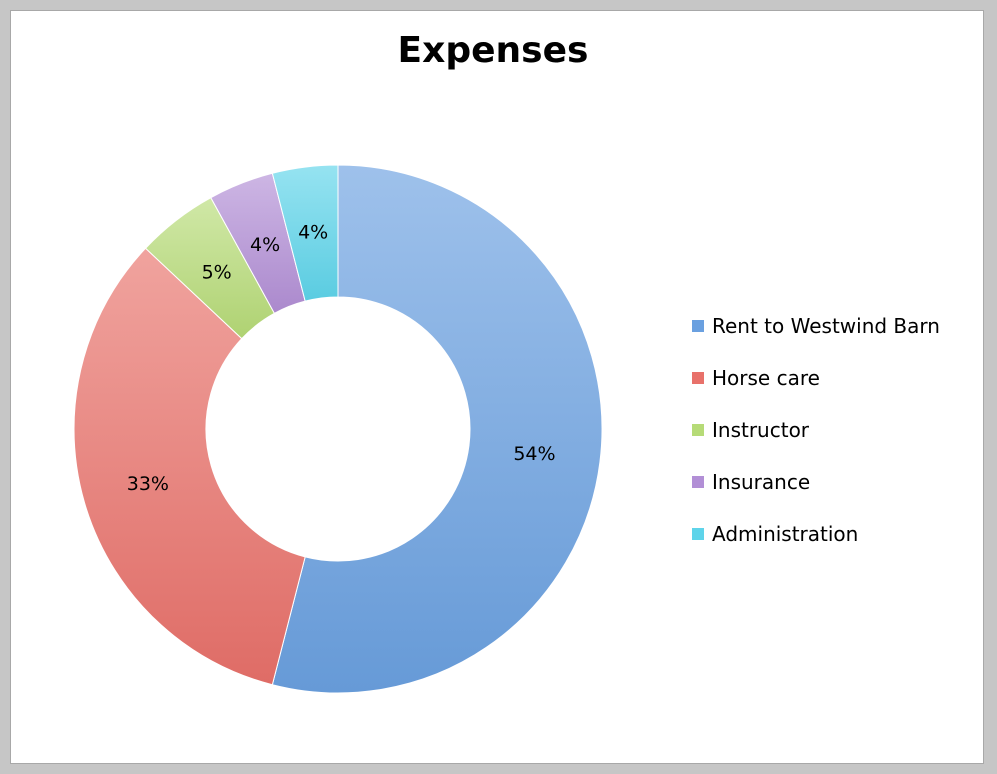 The width and height of the screenshot is (997, 774). I want to click on legend-label-instructor: Instructor, so click(761, 430).